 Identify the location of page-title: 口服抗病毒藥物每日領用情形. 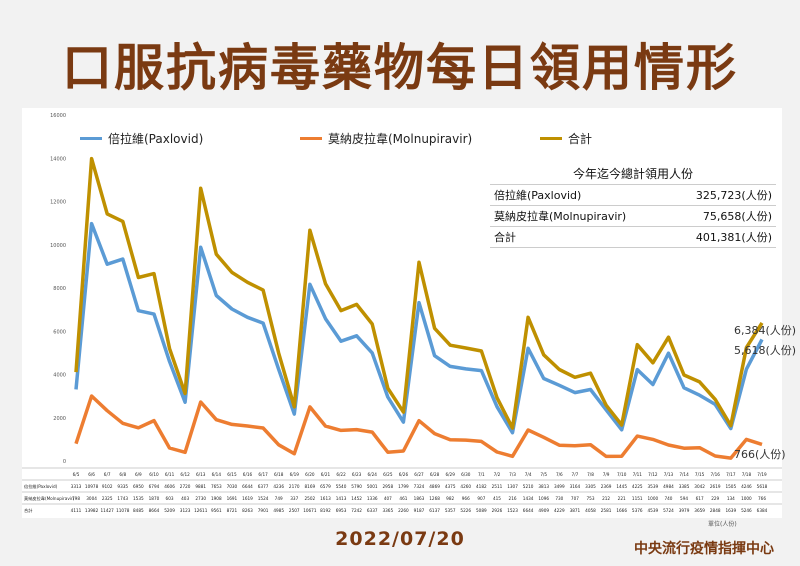
(400, 68).